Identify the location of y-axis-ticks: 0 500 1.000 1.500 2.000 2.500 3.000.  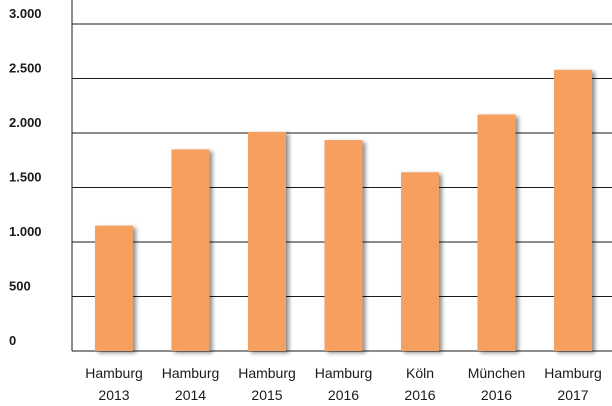
(25, 177).